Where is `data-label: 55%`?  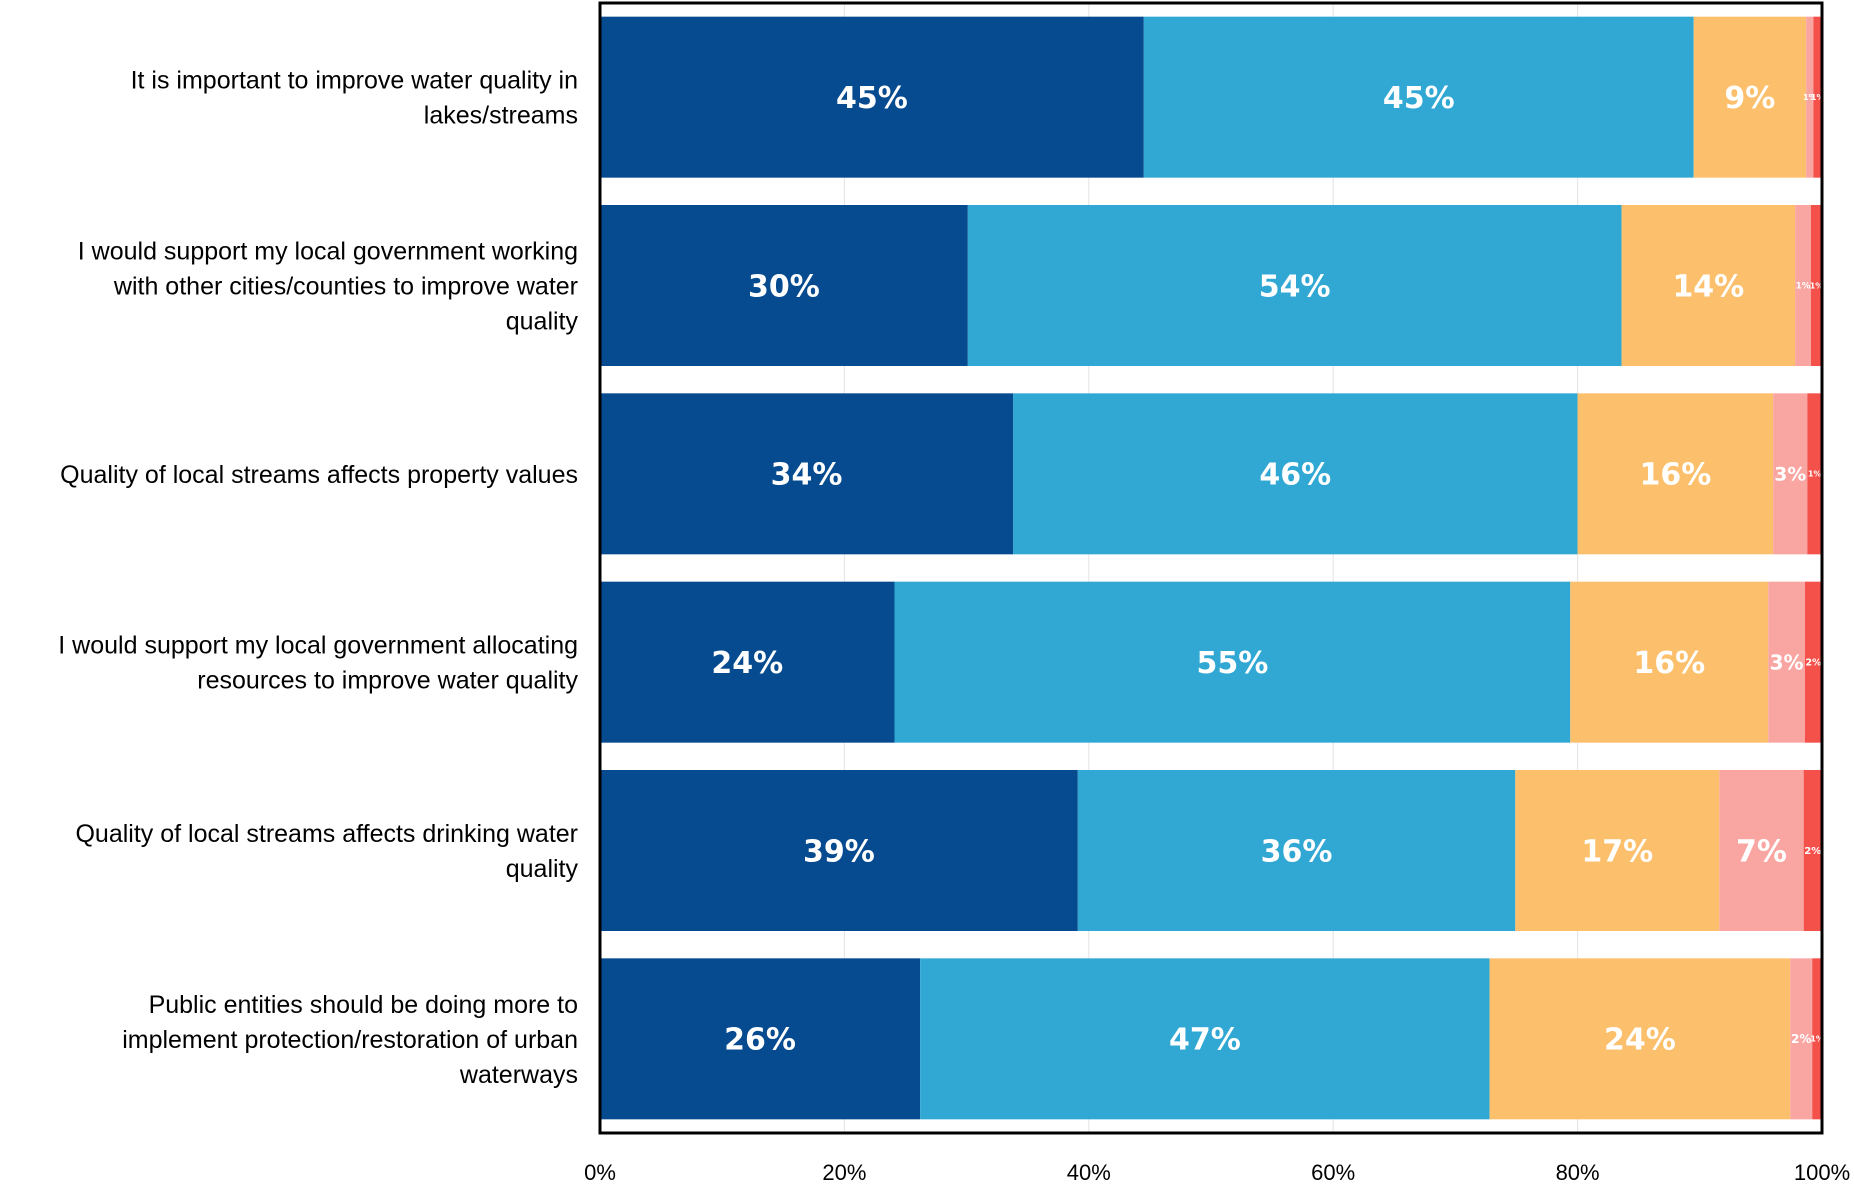
data-label: 55% is located at coordinates (1232, 663).